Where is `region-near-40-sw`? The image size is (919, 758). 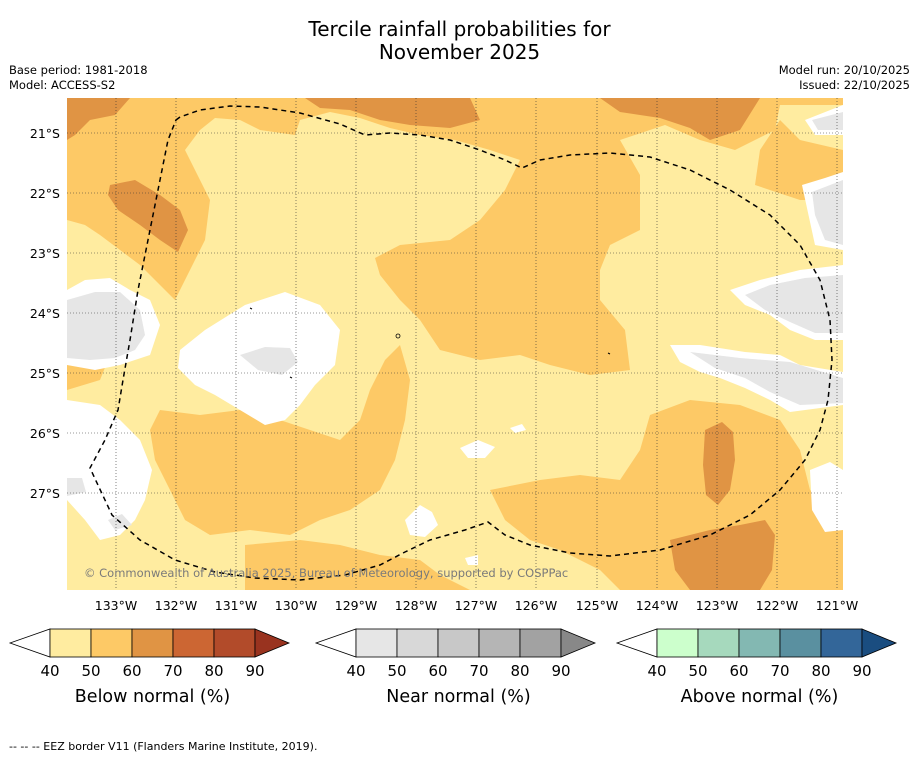 region-near-40-sw is located at coordinates (76, 487).